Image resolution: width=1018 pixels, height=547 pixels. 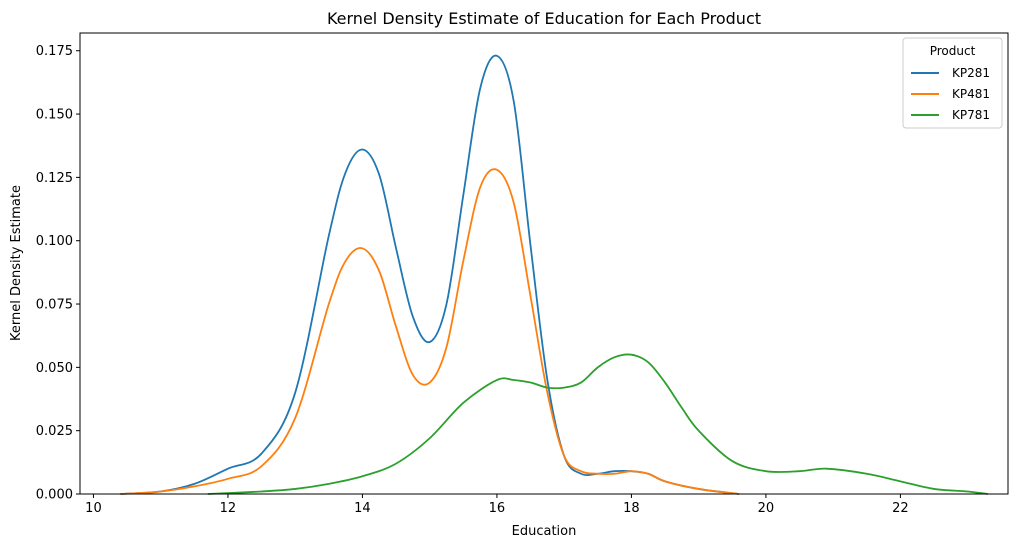 What do you see at coordinates (54, 368) in the screenshot?
I see `y-tick-label: 0.050` at bounding box center [54, 368].